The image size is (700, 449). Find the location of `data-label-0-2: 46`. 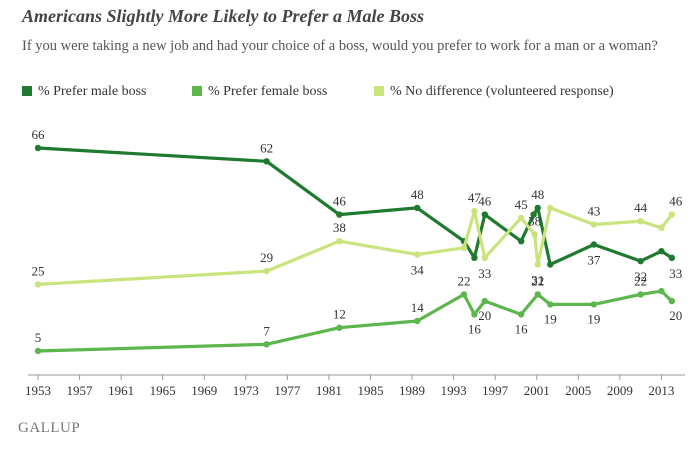

data-label-0-2: 46 is located at coordinates (340, 201).